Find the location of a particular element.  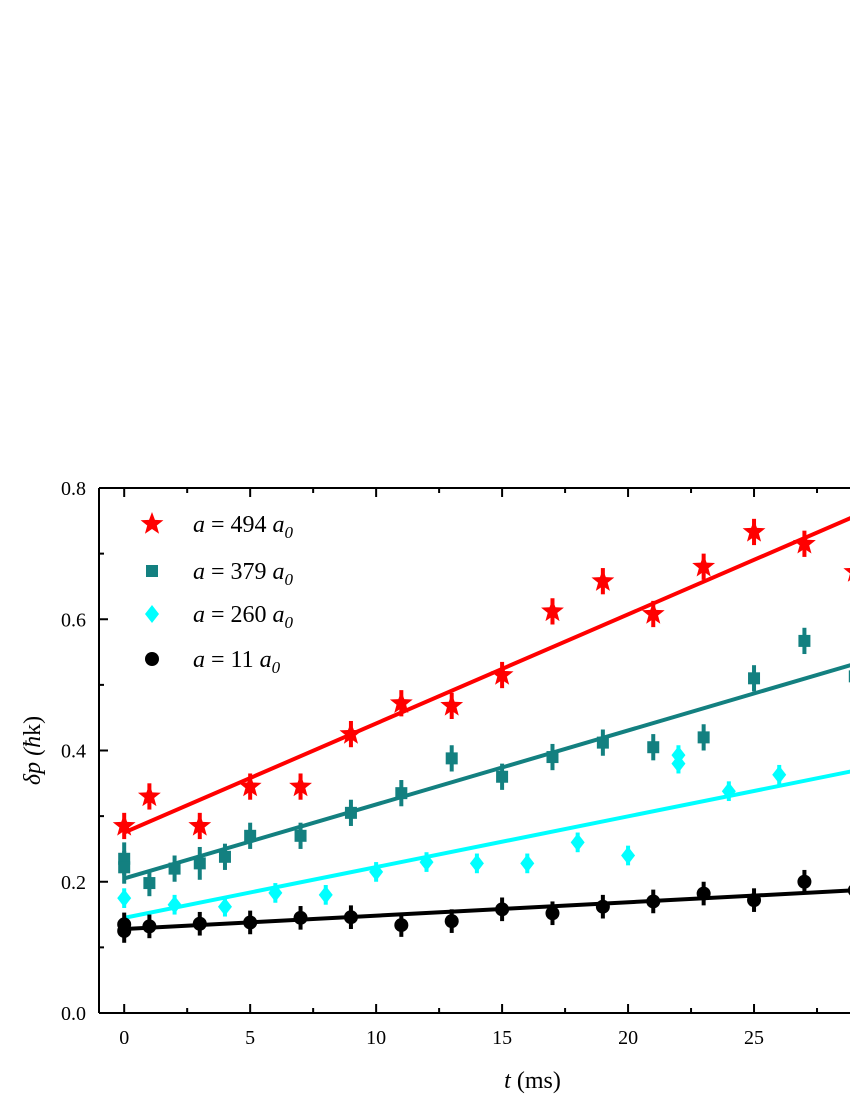

legend-label-diamond: a = 260 a0 is located at coordinates (243, 617).